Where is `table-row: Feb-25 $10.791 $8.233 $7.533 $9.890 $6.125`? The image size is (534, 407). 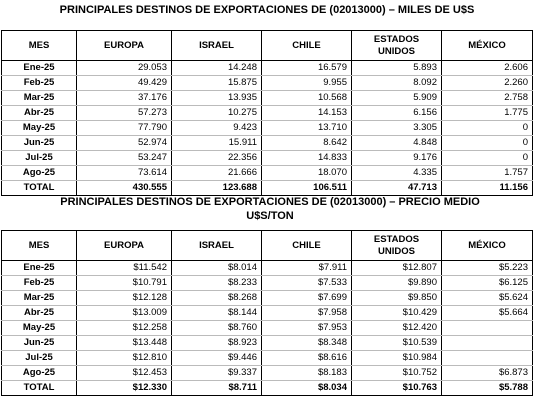 table-row: Feb-25 $10.791 $8.233 $7.533 $9.890 $6.125 is located at coordinates (267, 283).